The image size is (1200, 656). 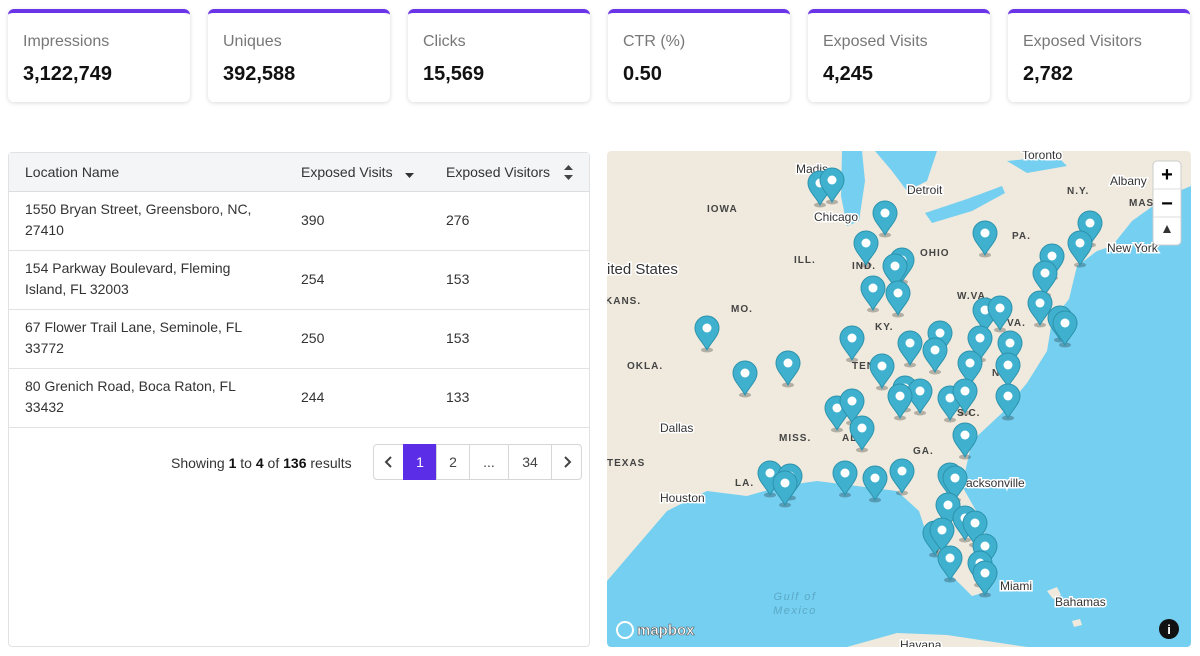 What do you see at coordinates (1048, 74) in the screenshot?
I see `stat-value: 2,782` at bounding box center [1048, 74].